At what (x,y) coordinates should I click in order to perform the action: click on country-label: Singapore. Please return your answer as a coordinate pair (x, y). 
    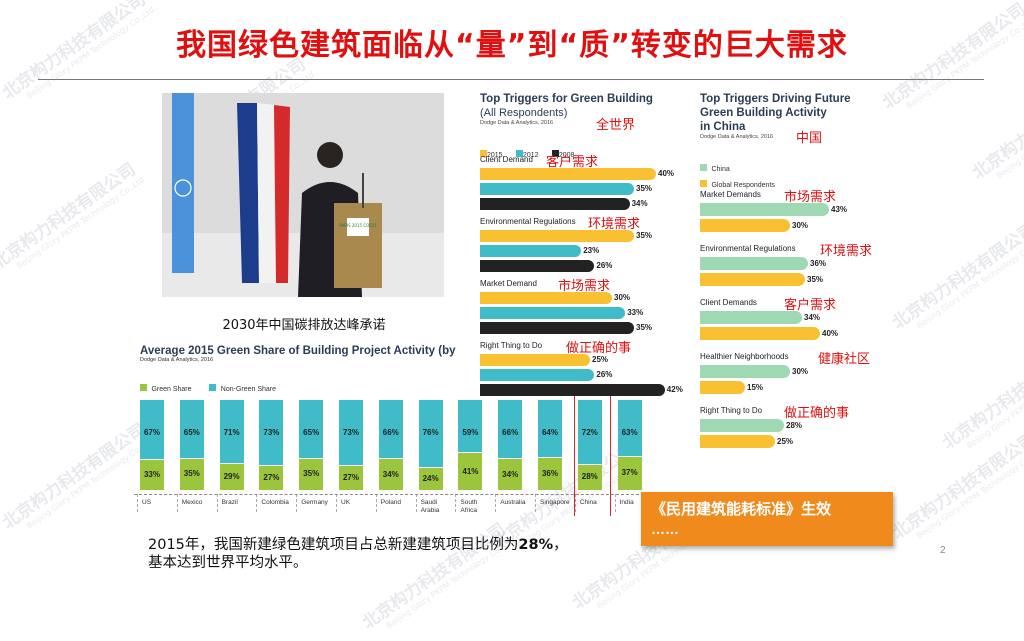
    Looking at the image, I should click on (555, 502).